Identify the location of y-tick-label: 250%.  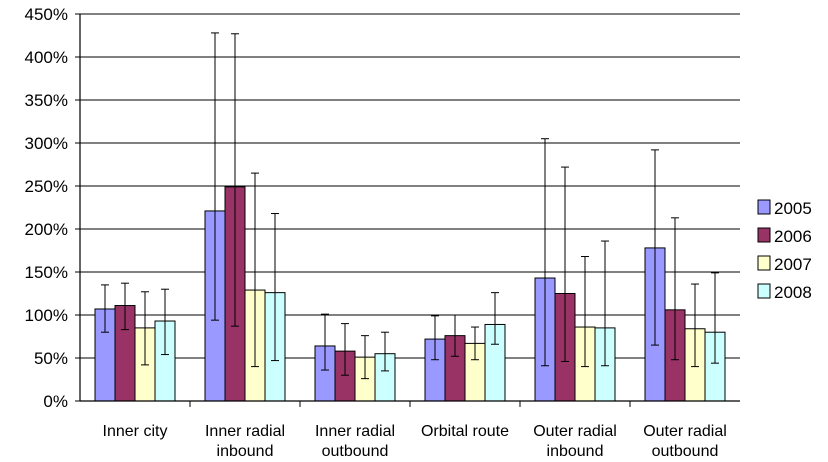
(46, 186).